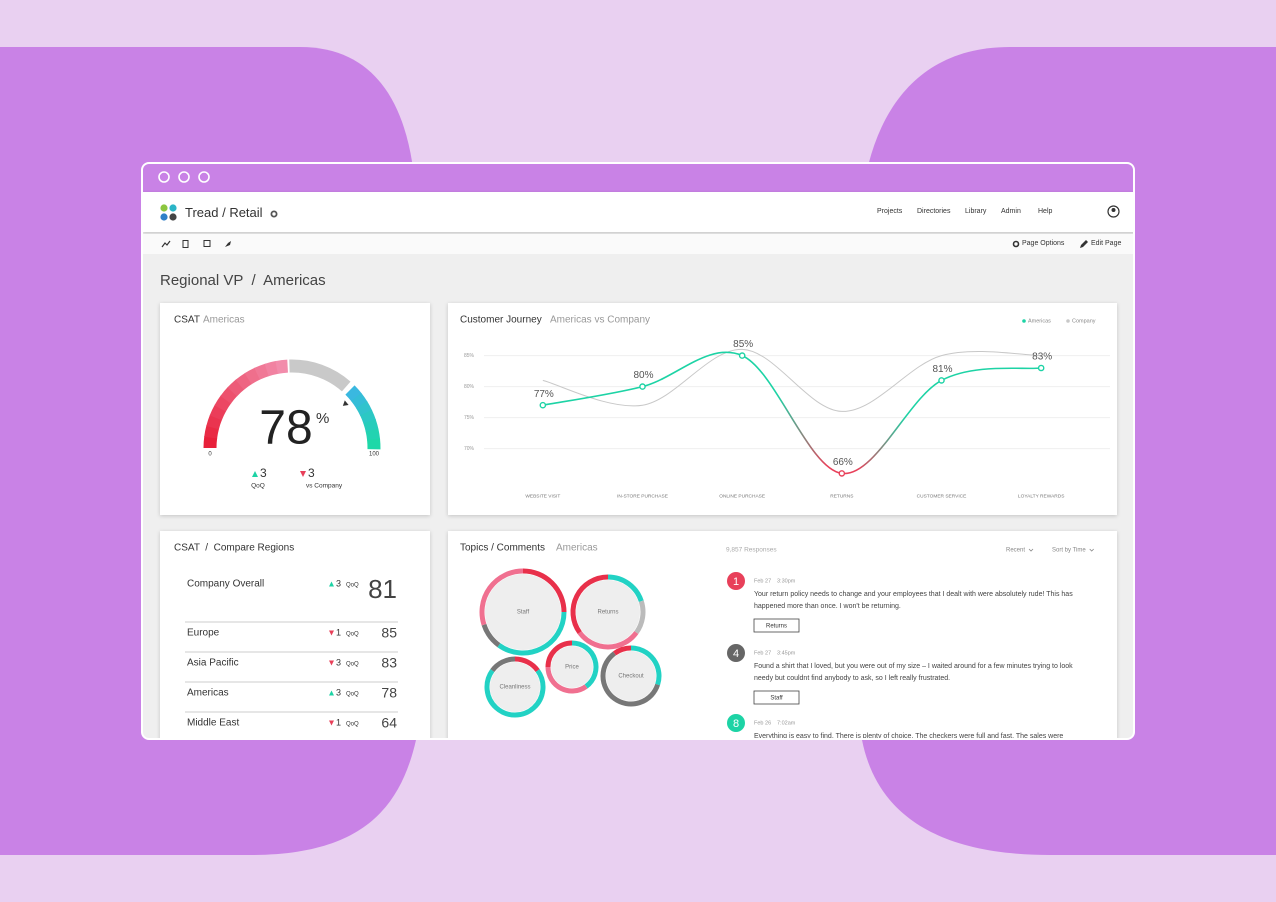  I want to click on y-tick-label: 85%, so click(469, 356).